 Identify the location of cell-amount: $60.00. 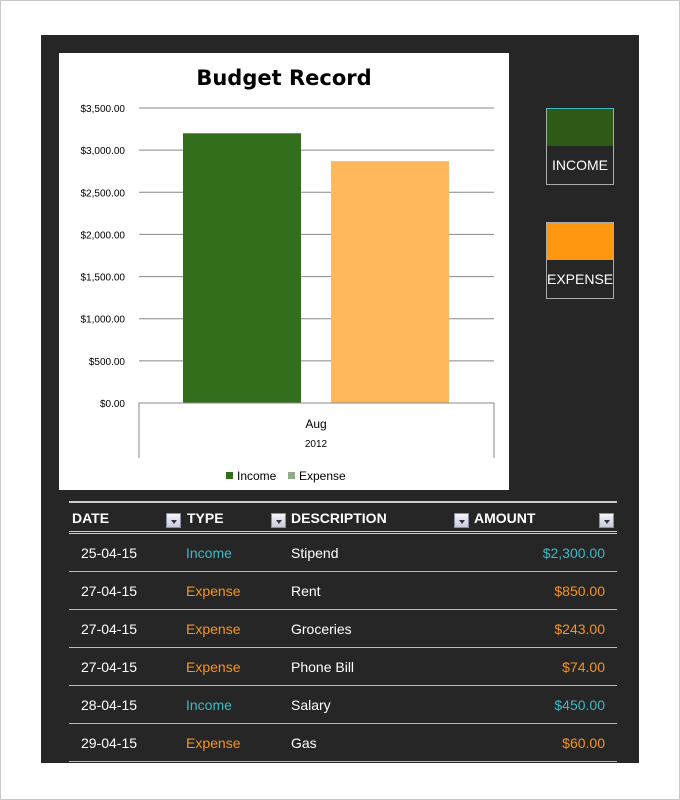
(583, 743).